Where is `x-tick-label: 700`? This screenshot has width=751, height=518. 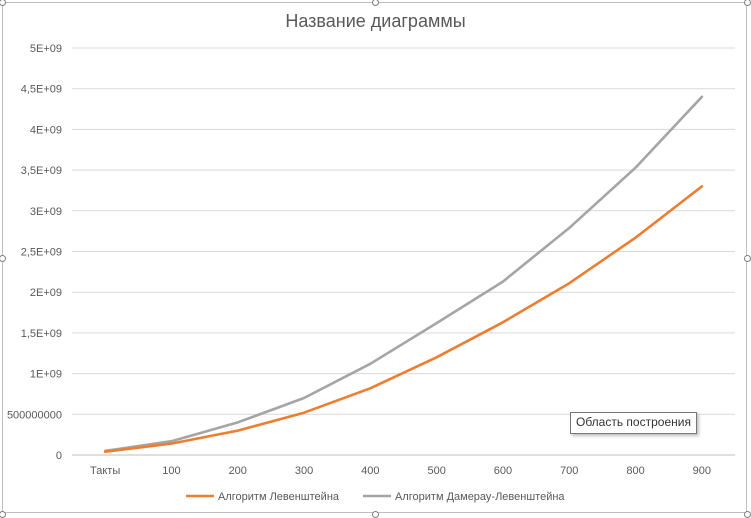 x-tick-label: 700 is located at coordinates (569, 471).